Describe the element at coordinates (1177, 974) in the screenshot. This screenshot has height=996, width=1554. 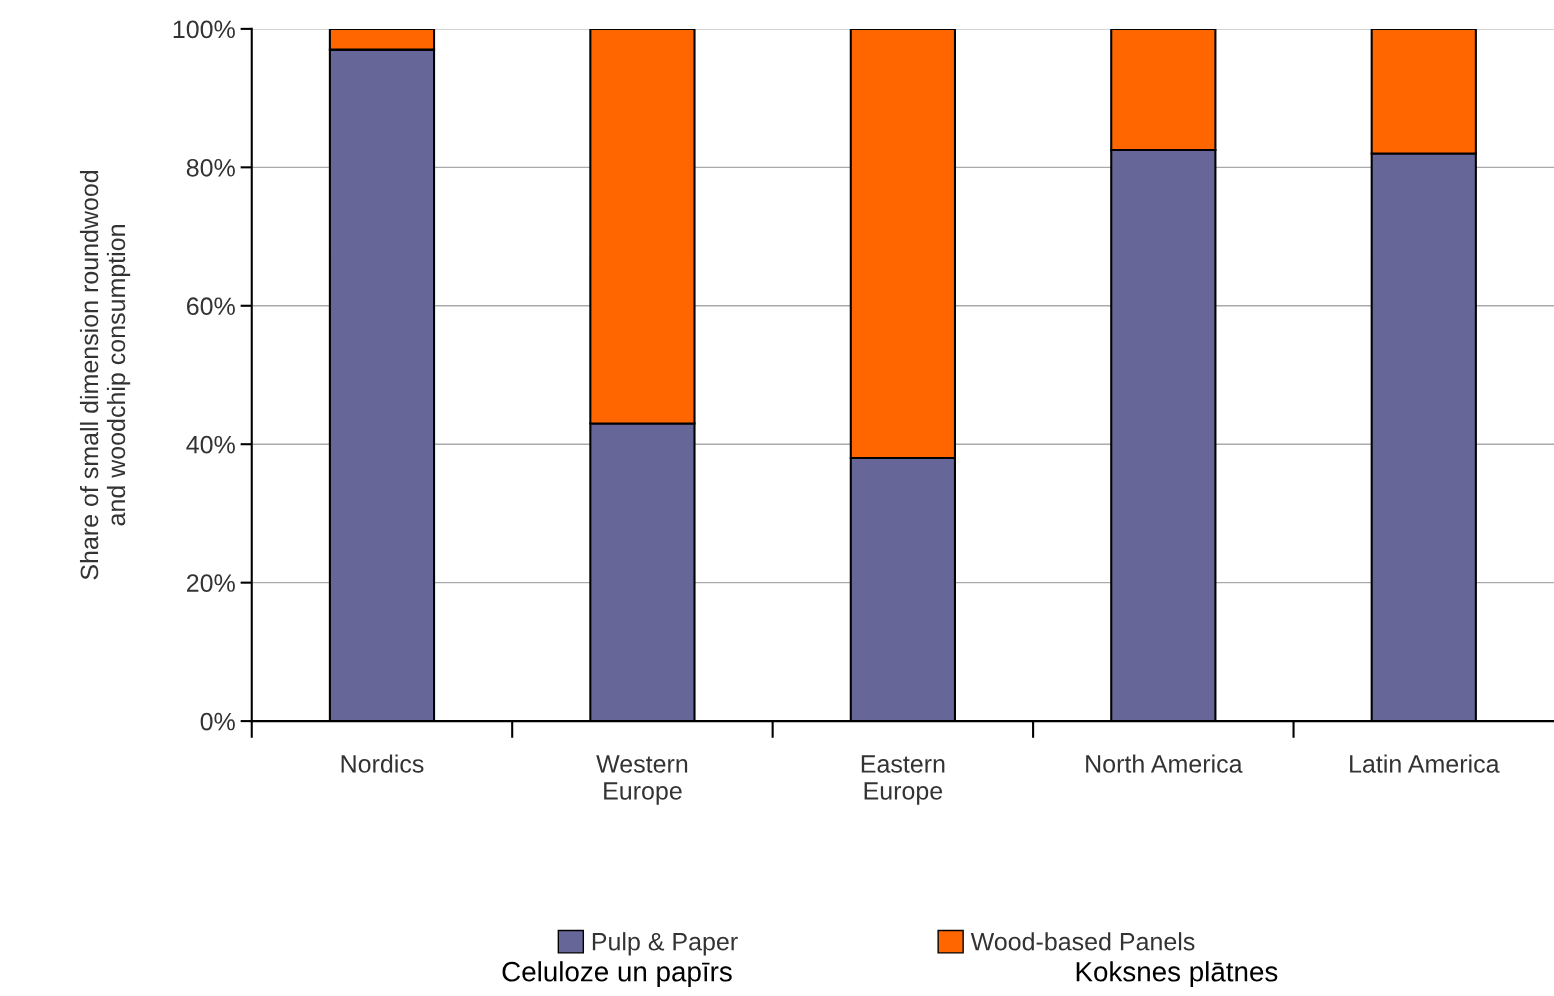
I see `text: Koksnes plātnes` at that location.